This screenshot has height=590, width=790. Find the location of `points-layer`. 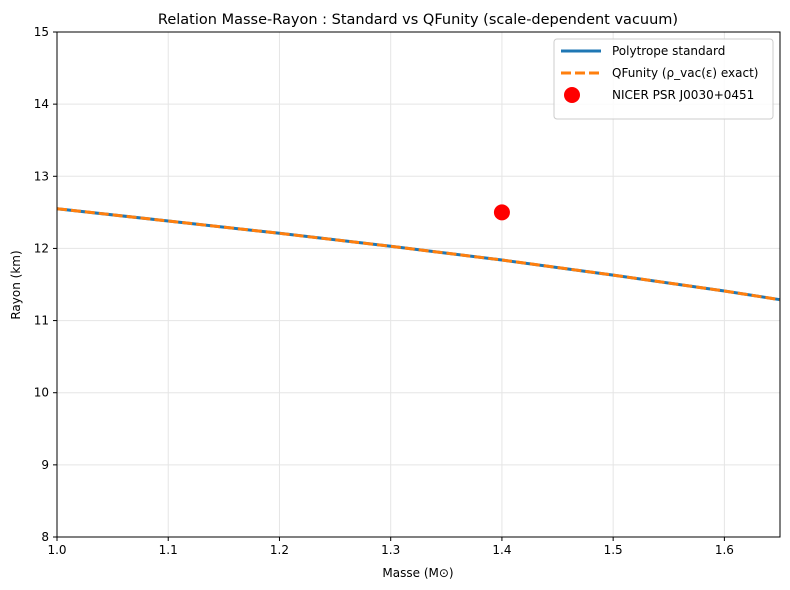

points-layer is located at coordinates (501, 212).